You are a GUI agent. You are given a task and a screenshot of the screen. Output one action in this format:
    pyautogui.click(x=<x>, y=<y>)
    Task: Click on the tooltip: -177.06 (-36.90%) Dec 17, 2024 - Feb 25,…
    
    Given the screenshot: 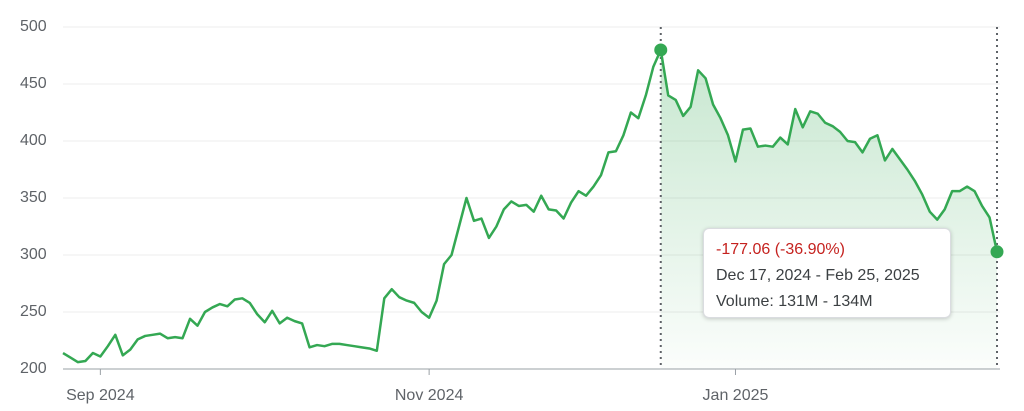 What is the action you would take?
    pyautogui.click(x=827, y=273)
    